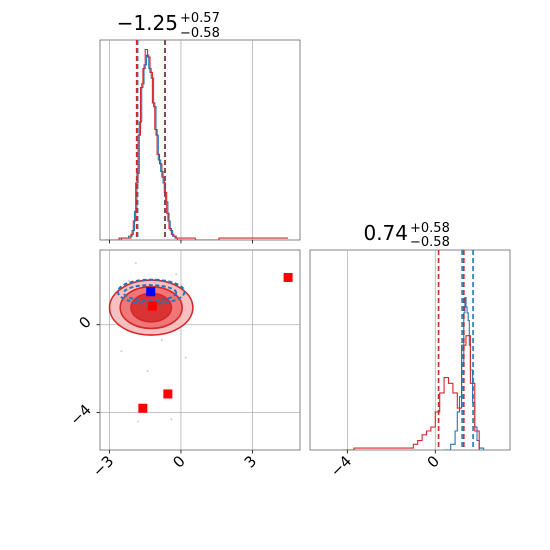 The image size is (550, 550). I want to click on y-tick-label-1: −4, so click(80, 415).